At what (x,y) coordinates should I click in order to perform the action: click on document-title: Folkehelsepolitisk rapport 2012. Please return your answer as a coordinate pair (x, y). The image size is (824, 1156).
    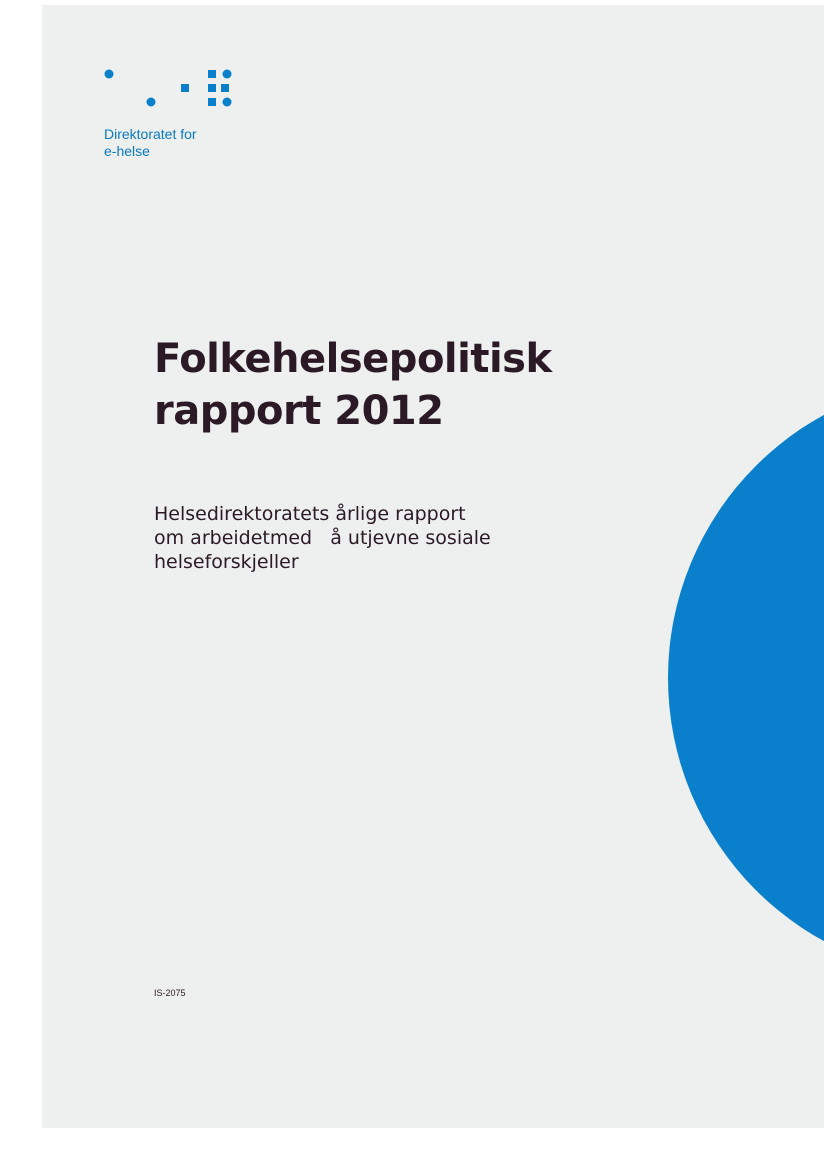
    Looking at the image, I should click on (353, 385).